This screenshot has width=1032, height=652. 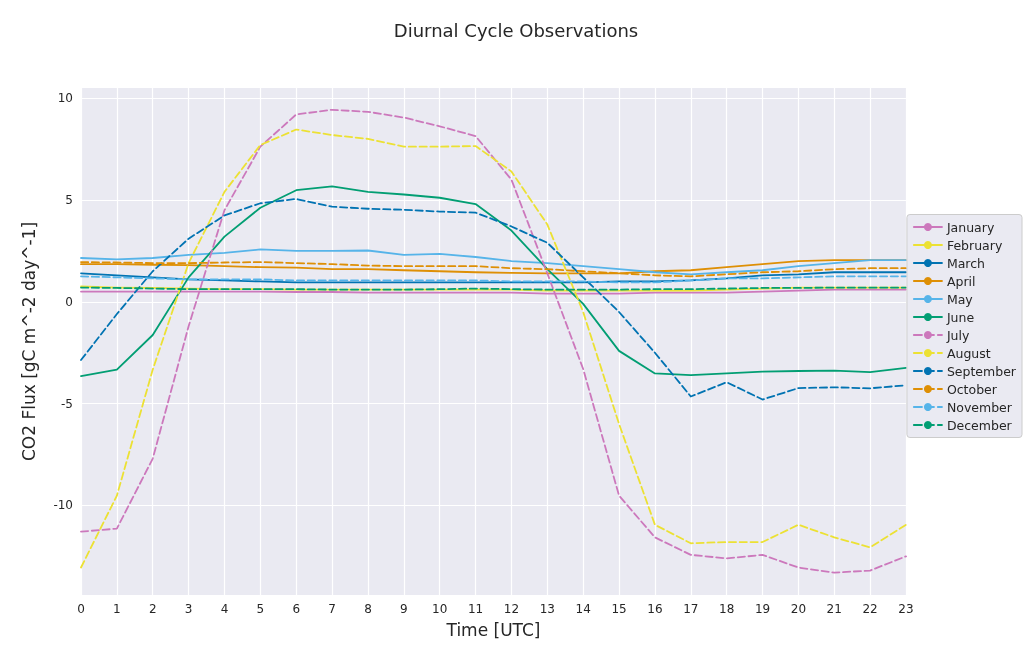 What do you see at coordinates (968, 353) in the screenshot?
I see `legend-label: August` at bounding box center [968, 353].